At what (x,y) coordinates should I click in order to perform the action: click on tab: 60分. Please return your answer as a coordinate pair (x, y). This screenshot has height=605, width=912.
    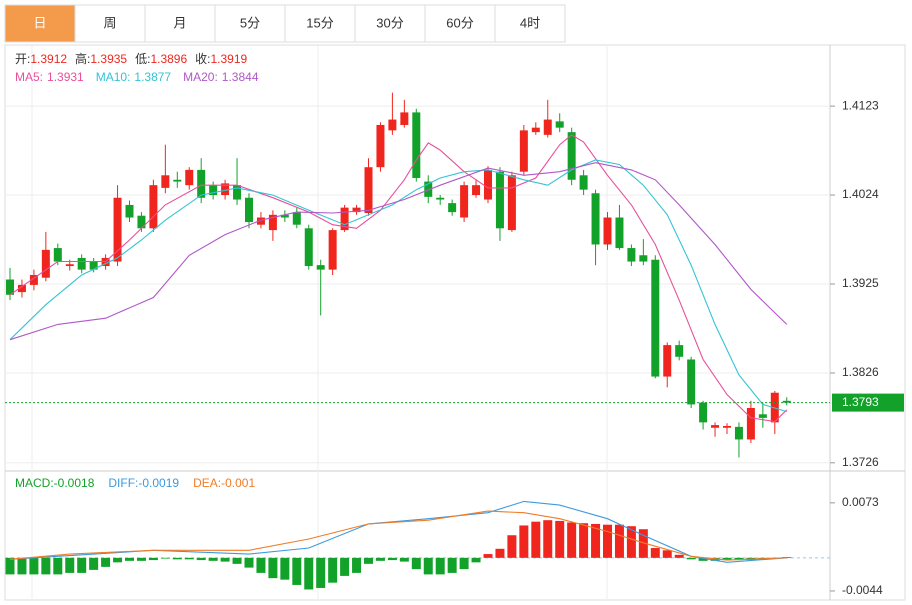
    Looking at the image, I should click on (460, 23).